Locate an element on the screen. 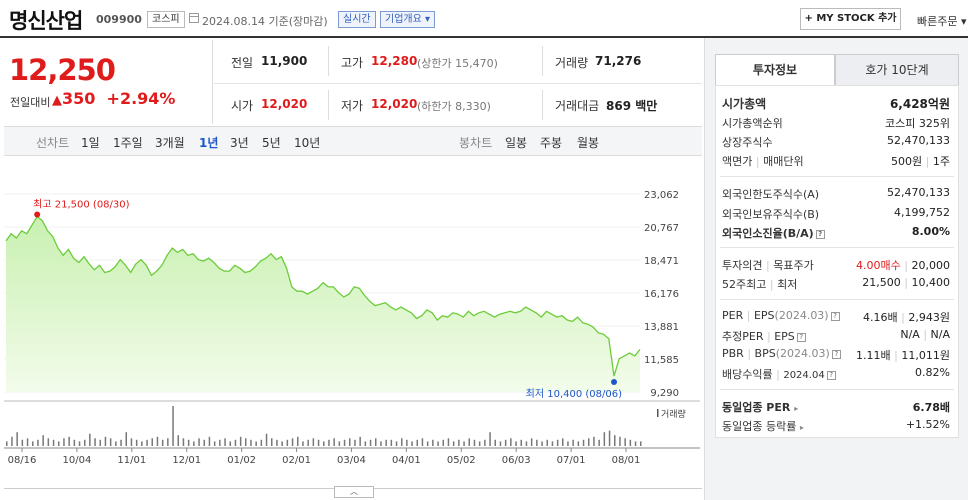 The image size is (968, 500). opinion-value: 4.00매수 is located at coordinates (878, 265).